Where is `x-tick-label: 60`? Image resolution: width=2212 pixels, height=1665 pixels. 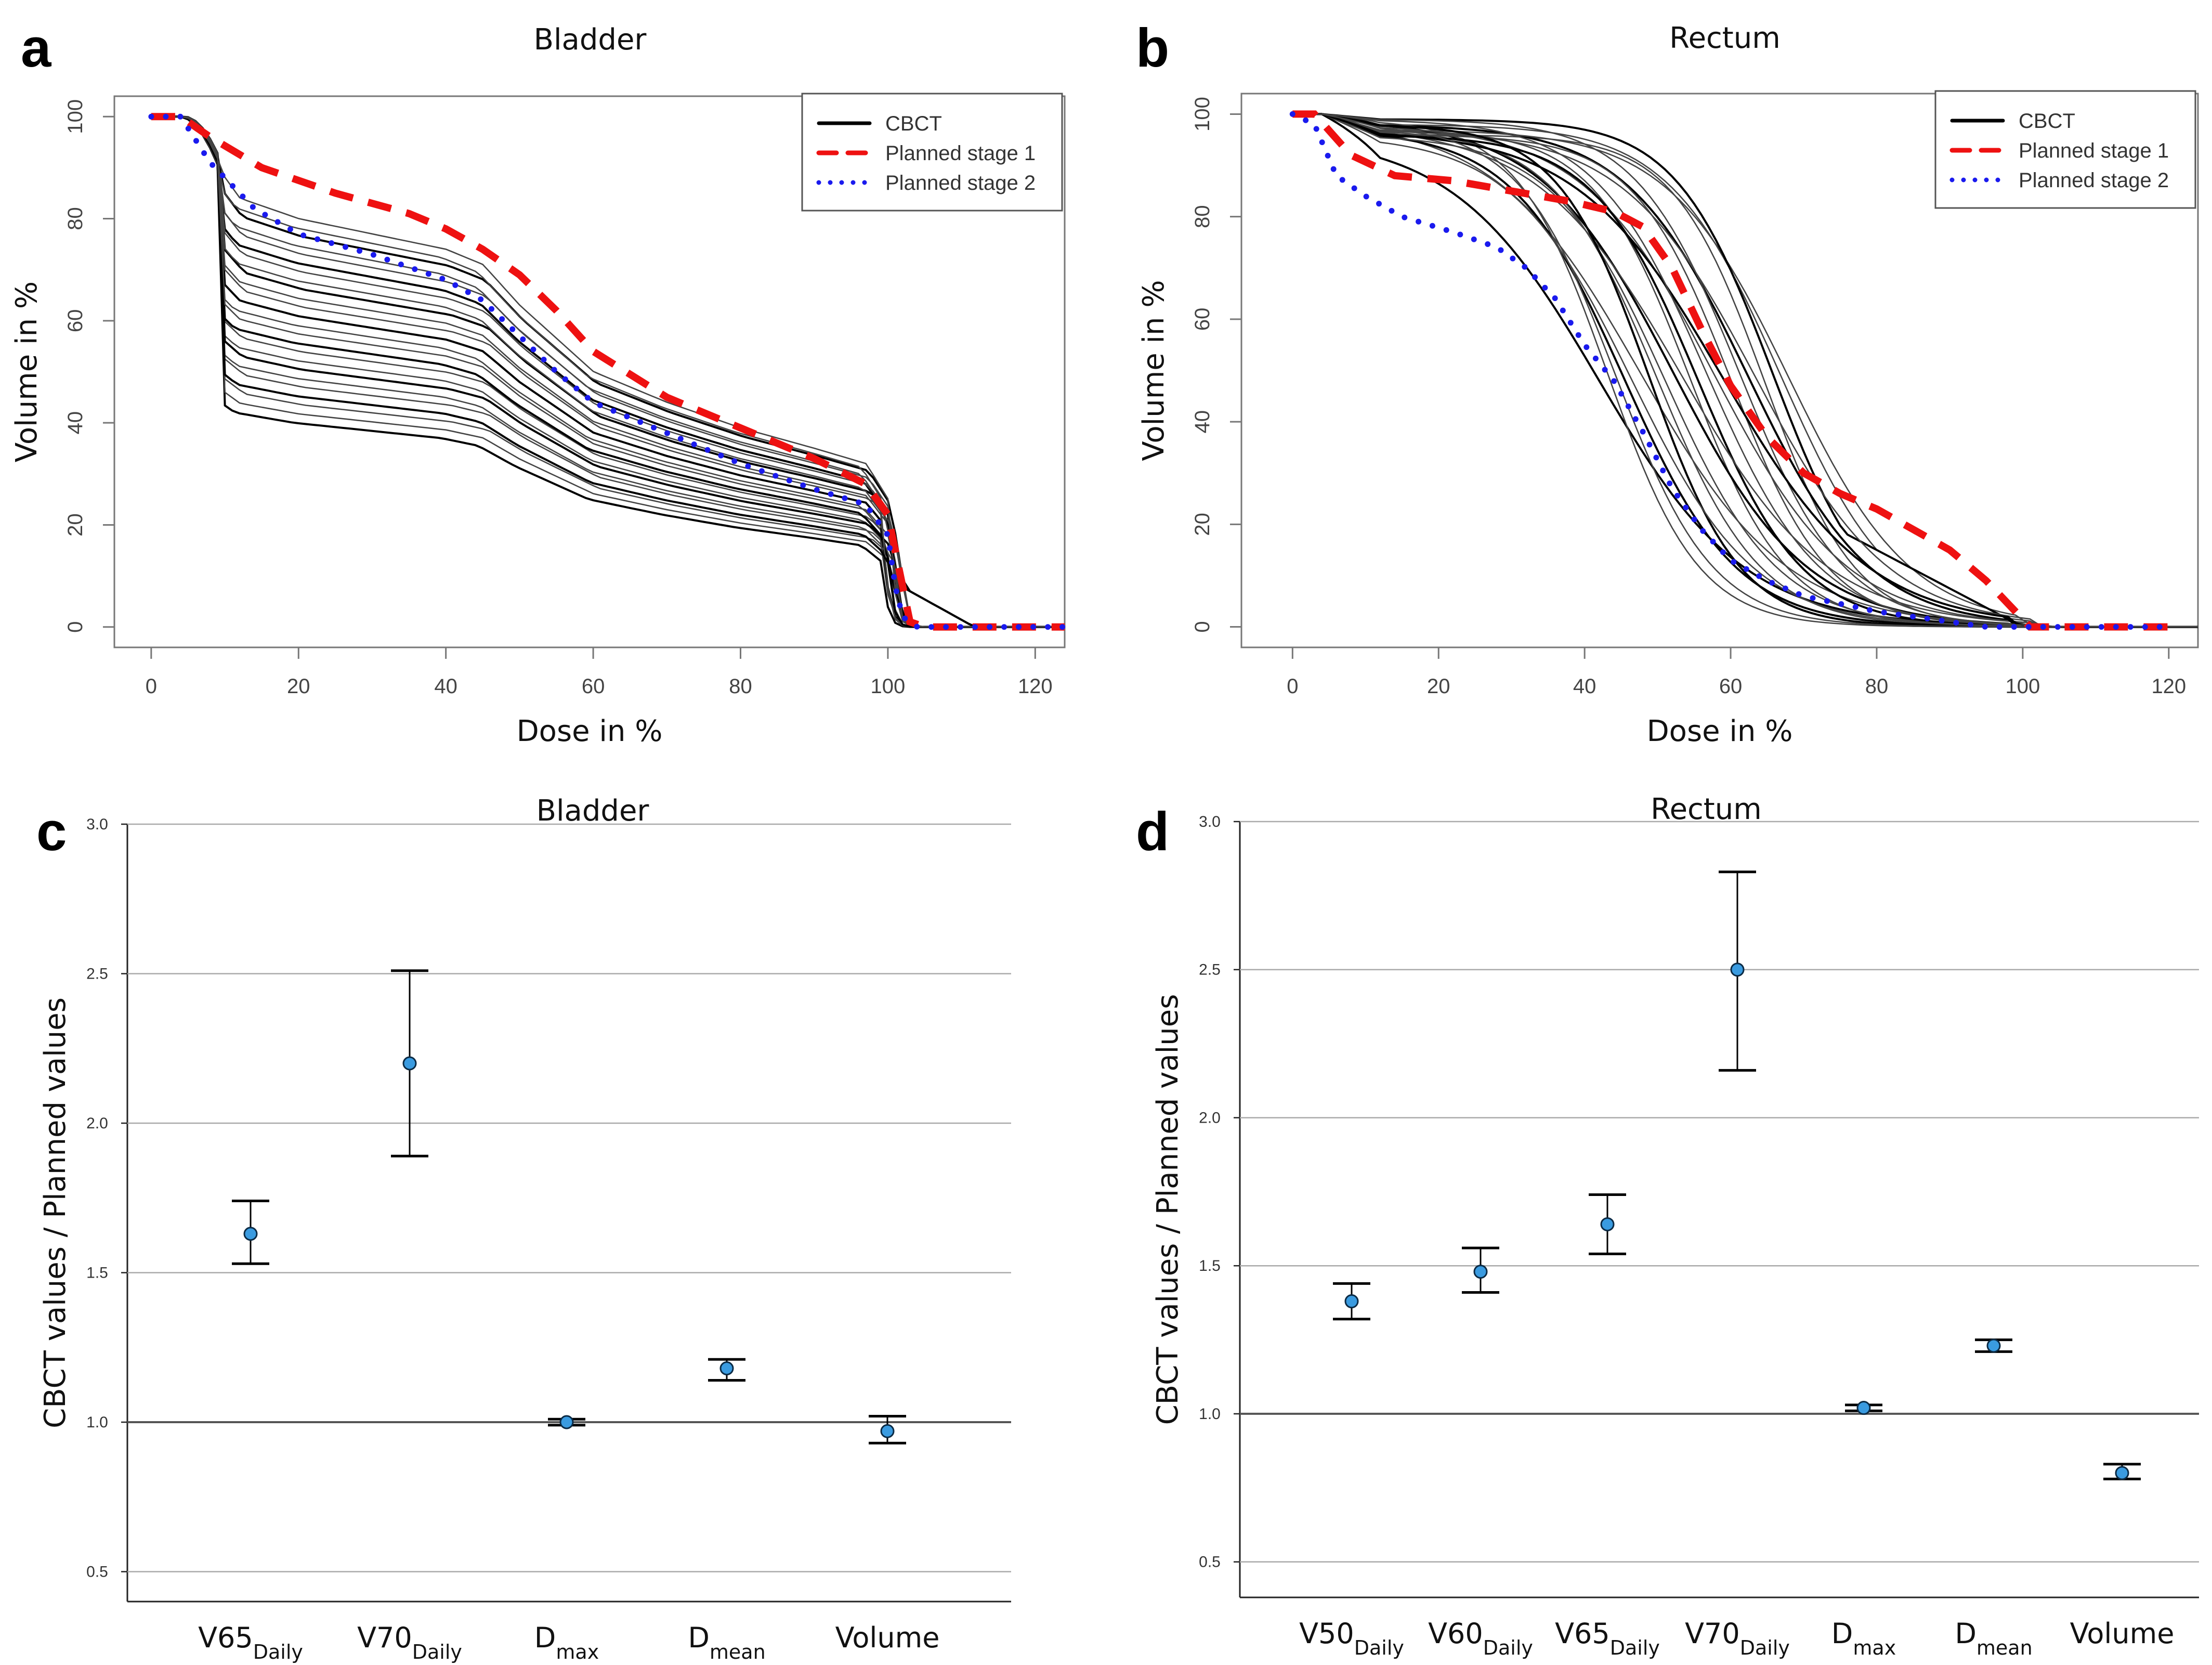
x-tick-label: 60 is located at coordinates (593, 686).